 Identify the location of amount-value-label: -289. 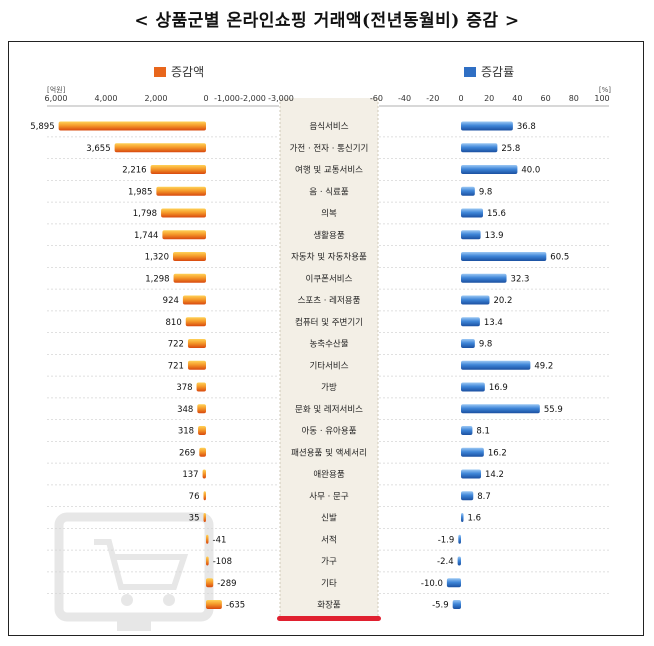
(226, 584).